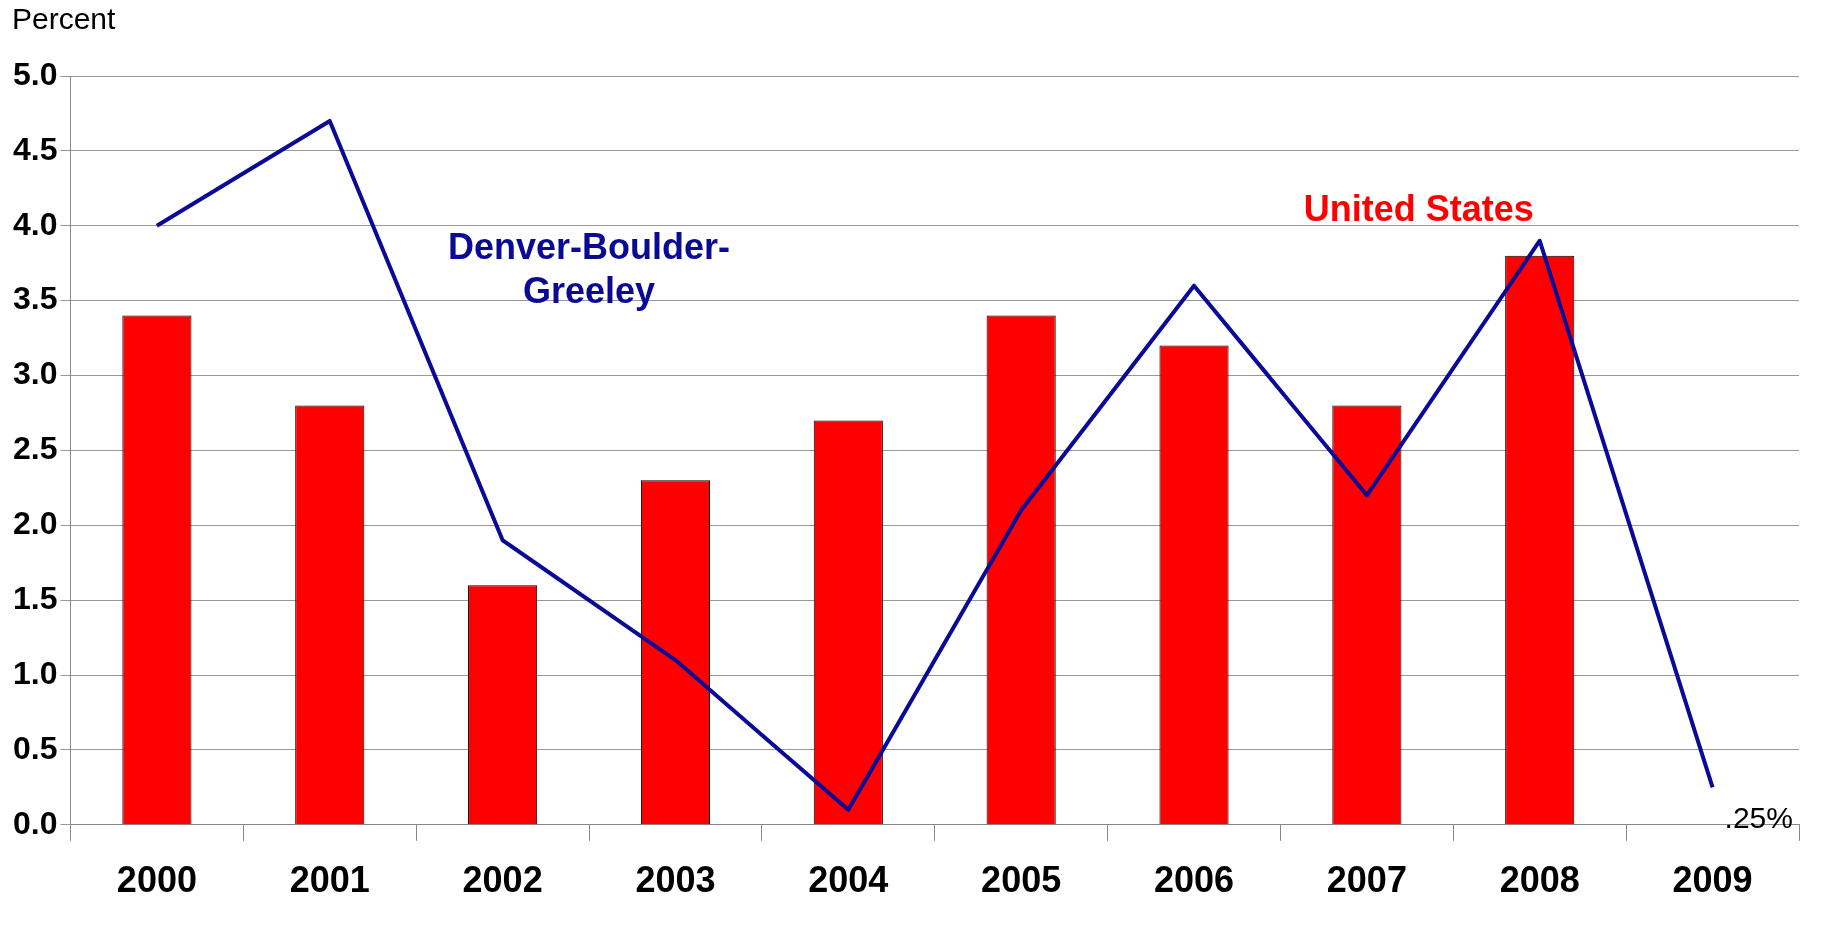 Image resolution: width=1839 pixels, height=934 pixels. What do you see at coordinates (35, 73) in the screenshot?
I see `y-tick-label: 5.0` at bounding box center [35, 73].